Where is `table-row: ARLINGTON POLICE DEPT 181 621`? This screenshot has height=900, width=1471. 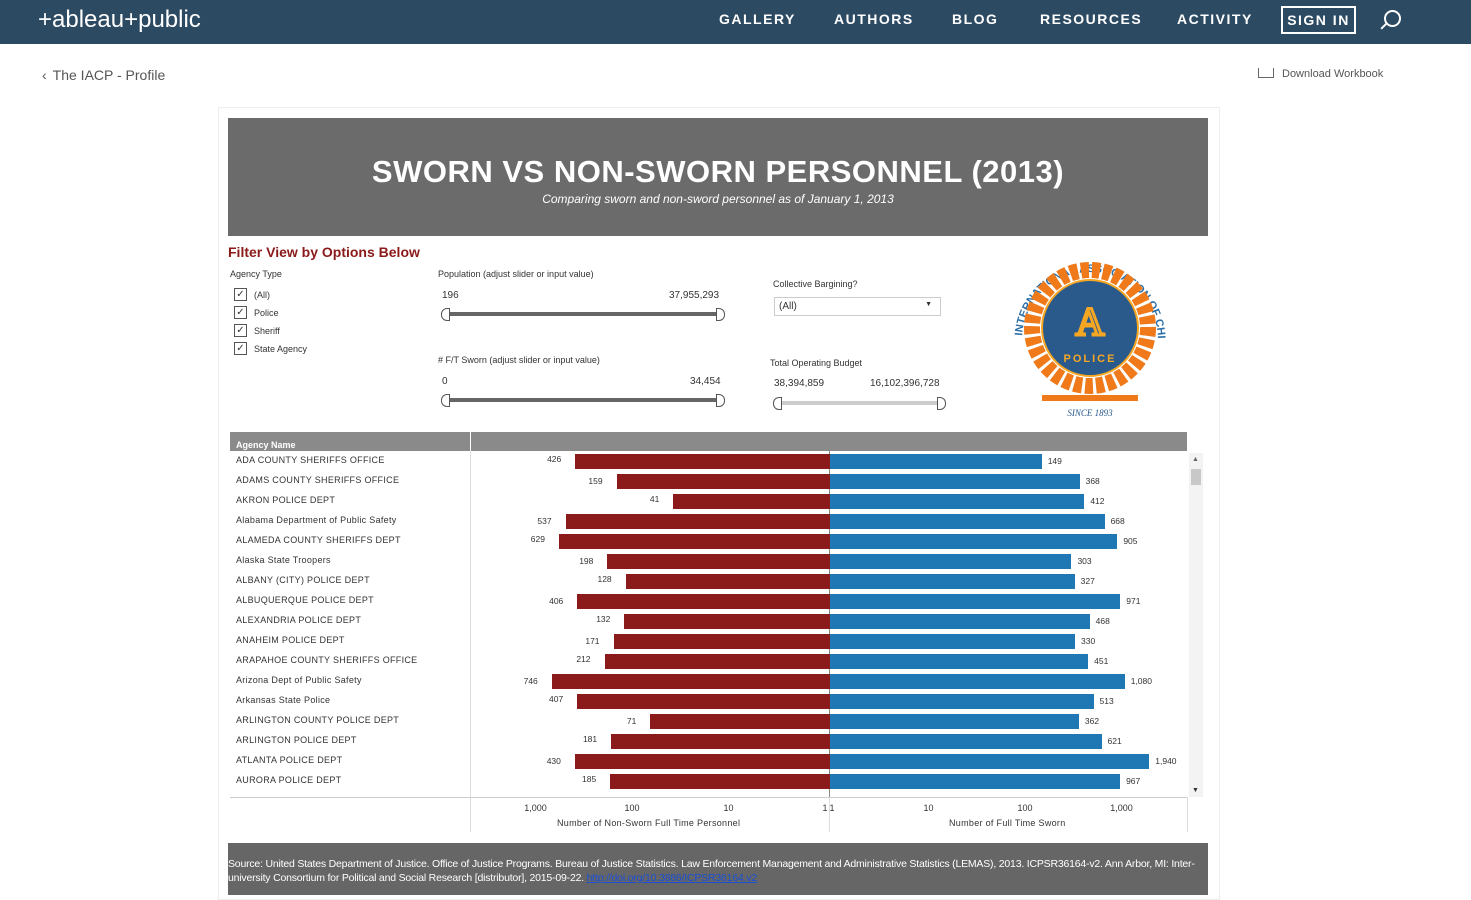 table-row: ARLINGTON POLICE DEPT 181 621 is located at coordinates (708, 741).